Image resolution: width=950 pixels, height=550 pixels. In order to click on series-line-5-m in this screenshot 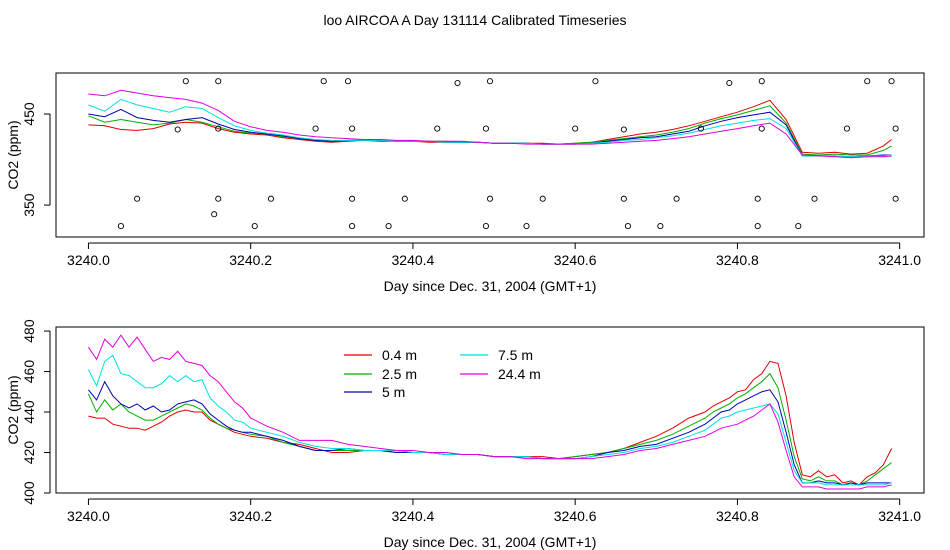, I will do `click(490, 133)`.